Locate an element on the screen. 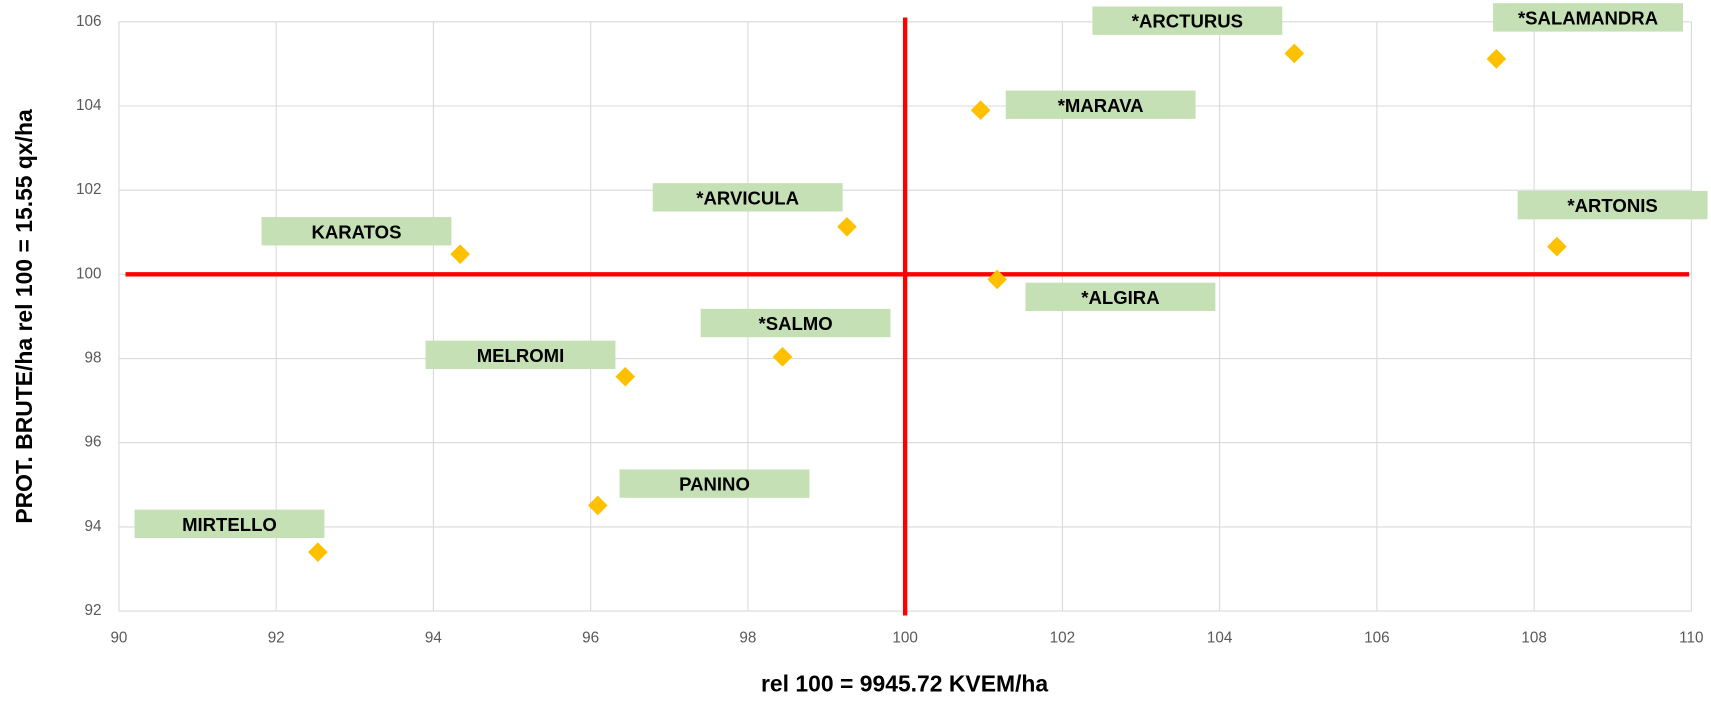 The image size is (1711, 701). y-tick-label: 94 is located at coordinates (92, 526).